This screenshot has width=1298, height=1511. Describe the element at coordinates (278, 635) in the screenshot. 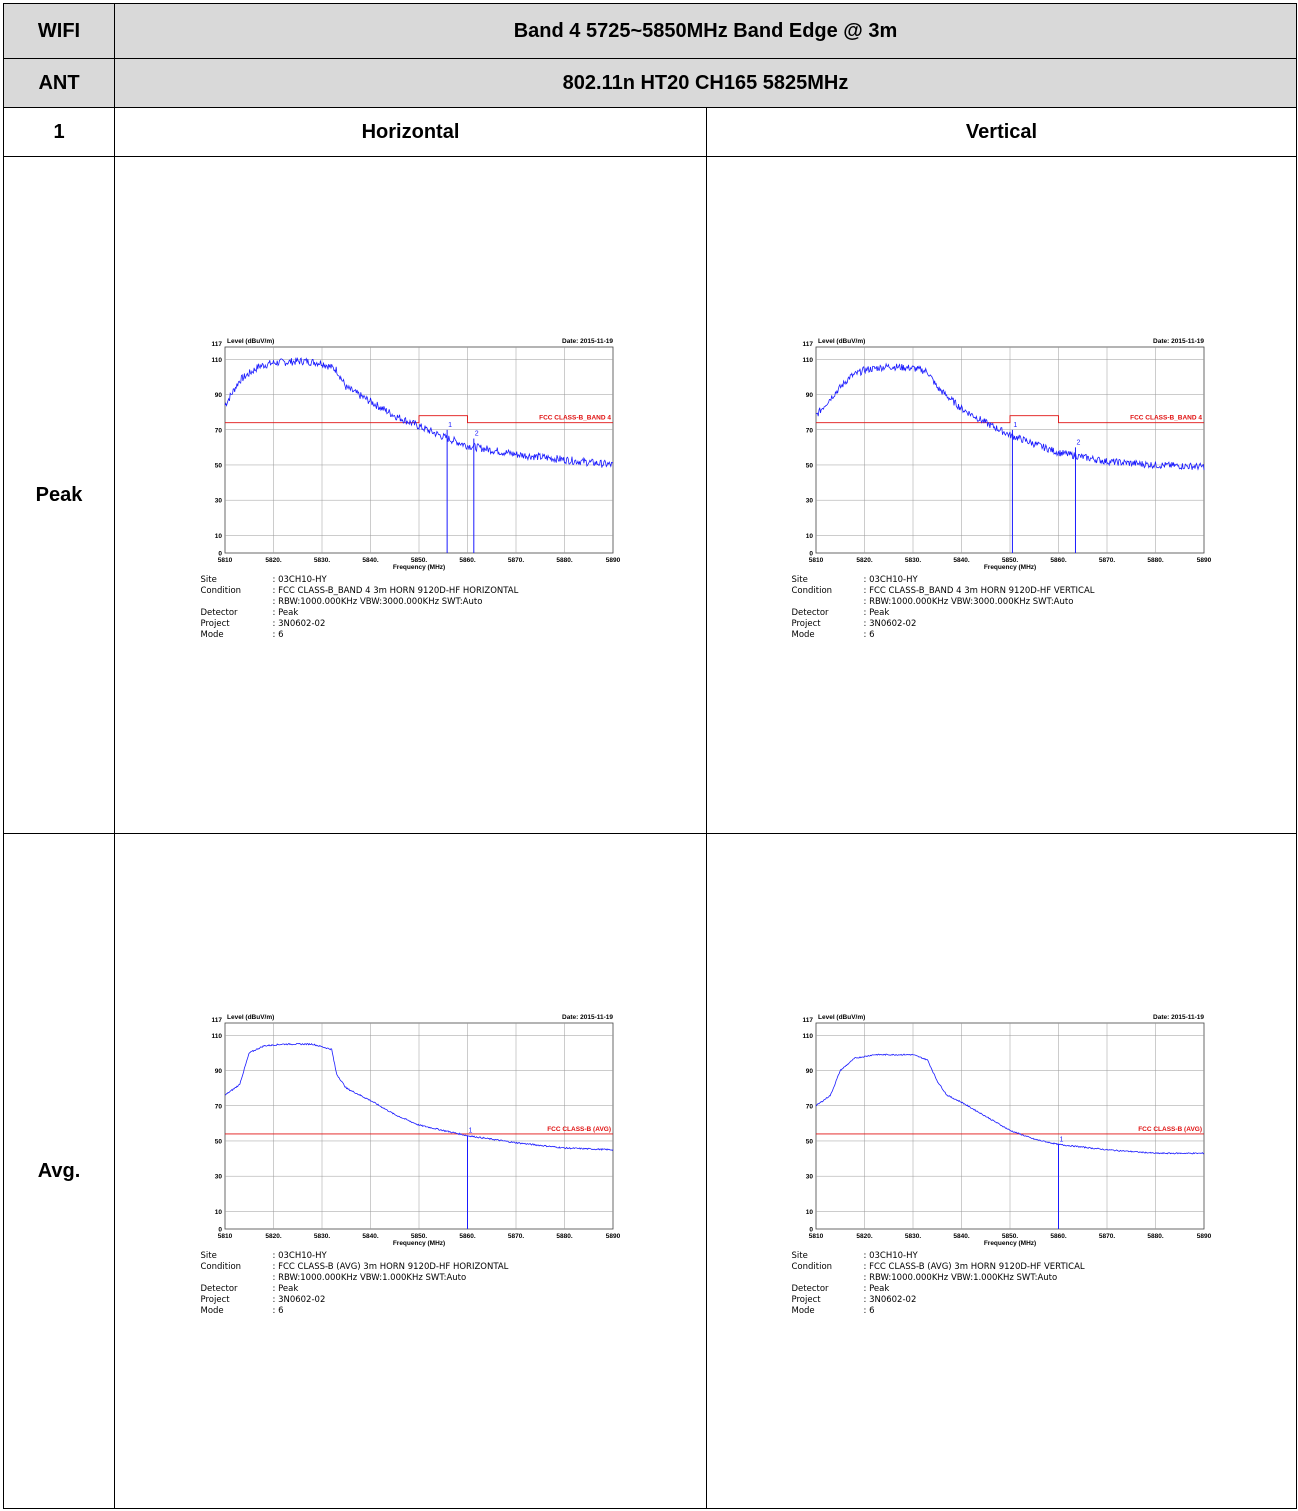

I see `info-value: : 6` at that location.